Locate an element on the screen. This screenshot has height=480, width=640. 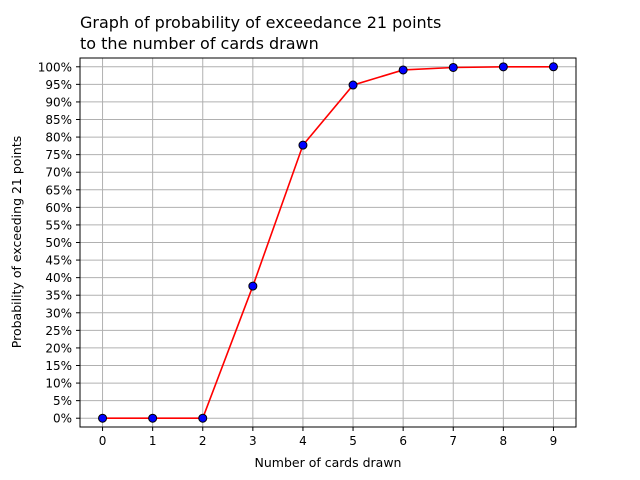
y-tick-label: 75% is located at coordinates (58, 155).